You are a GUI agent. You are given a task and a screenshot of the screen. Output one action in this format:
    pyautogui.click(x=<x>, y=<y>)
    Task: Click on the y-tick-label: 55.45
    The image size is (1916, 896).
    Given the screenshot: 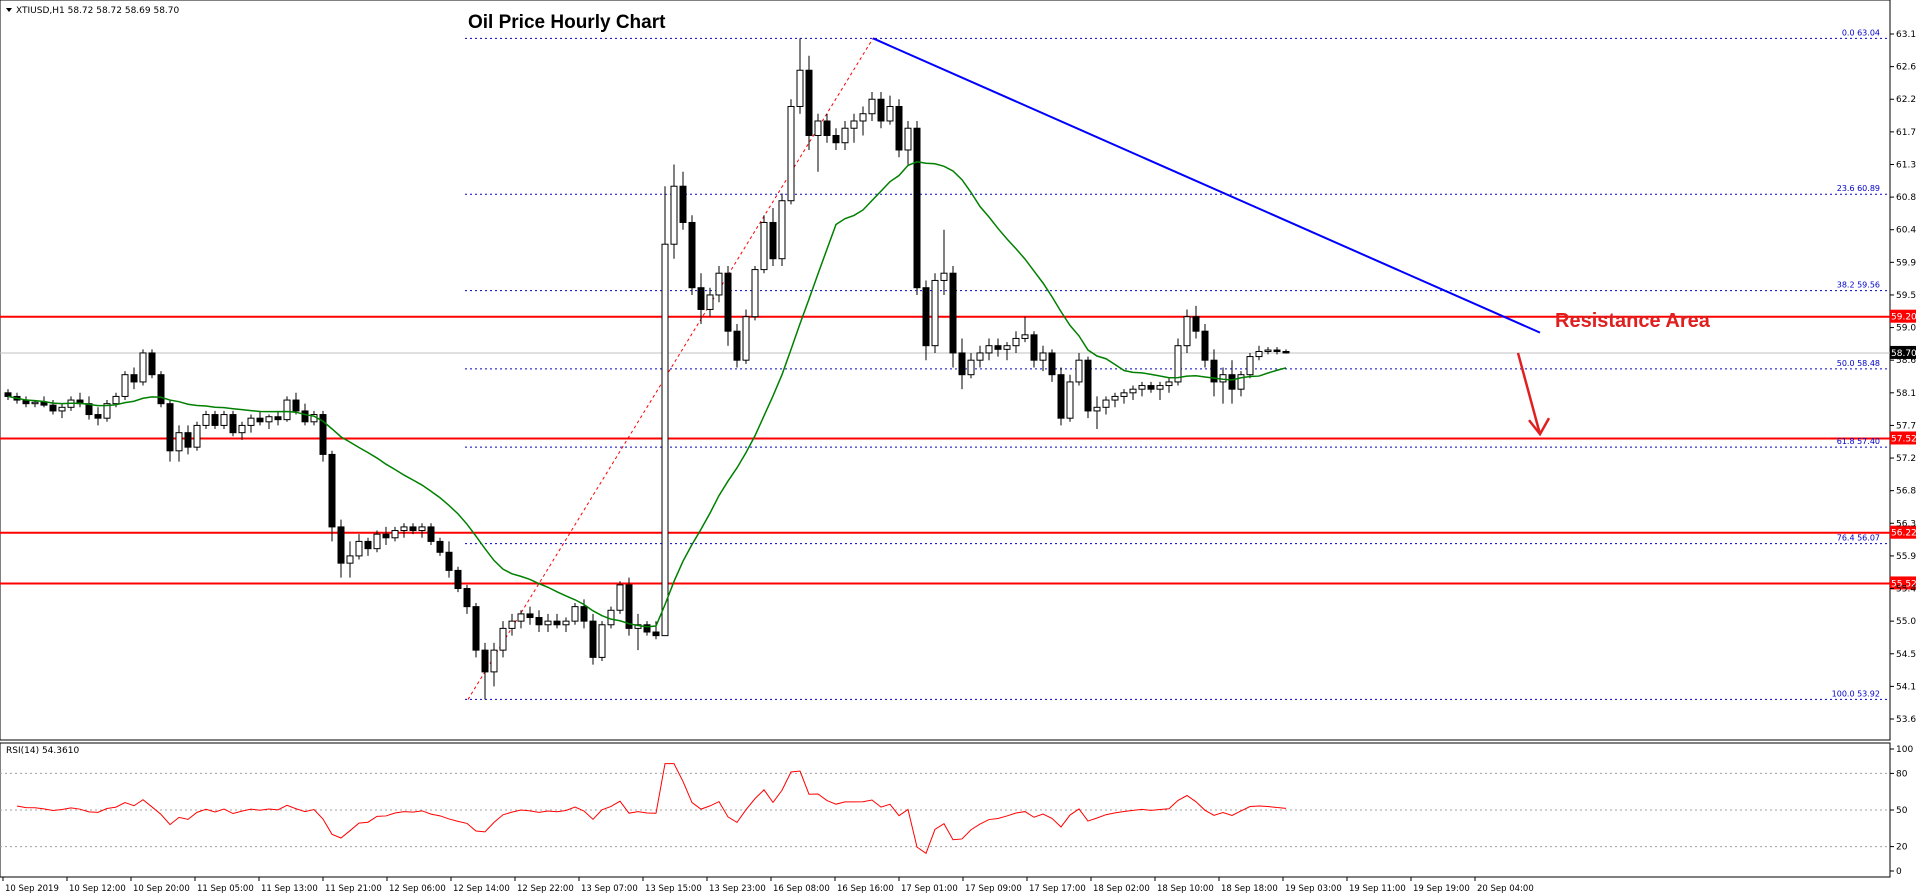 What is the action you would take?
    pyautogui.click(x=1906, y=590)
    